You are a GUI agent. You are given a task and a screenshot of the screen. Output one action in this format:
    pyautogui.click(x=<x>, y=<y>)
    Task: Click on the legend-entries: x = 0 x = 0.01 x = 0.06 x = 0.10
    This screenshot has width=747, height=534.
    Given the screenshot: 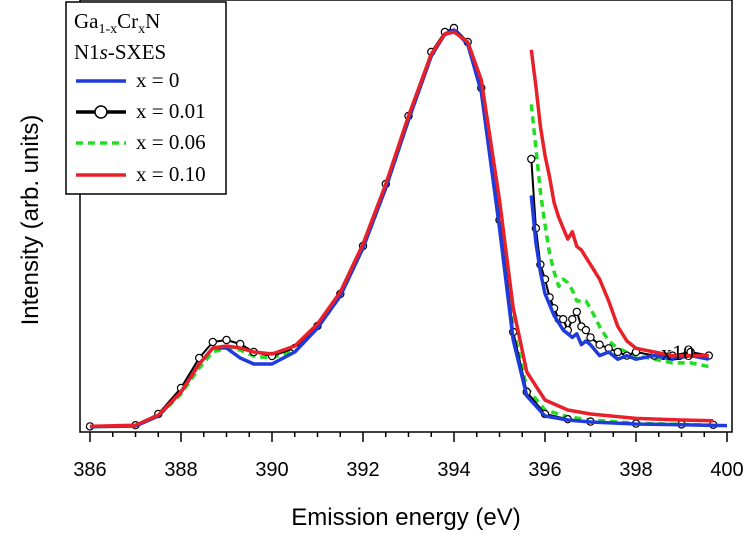 What is the action you would take?
    pyautogui.click(x=141, y=127)
    